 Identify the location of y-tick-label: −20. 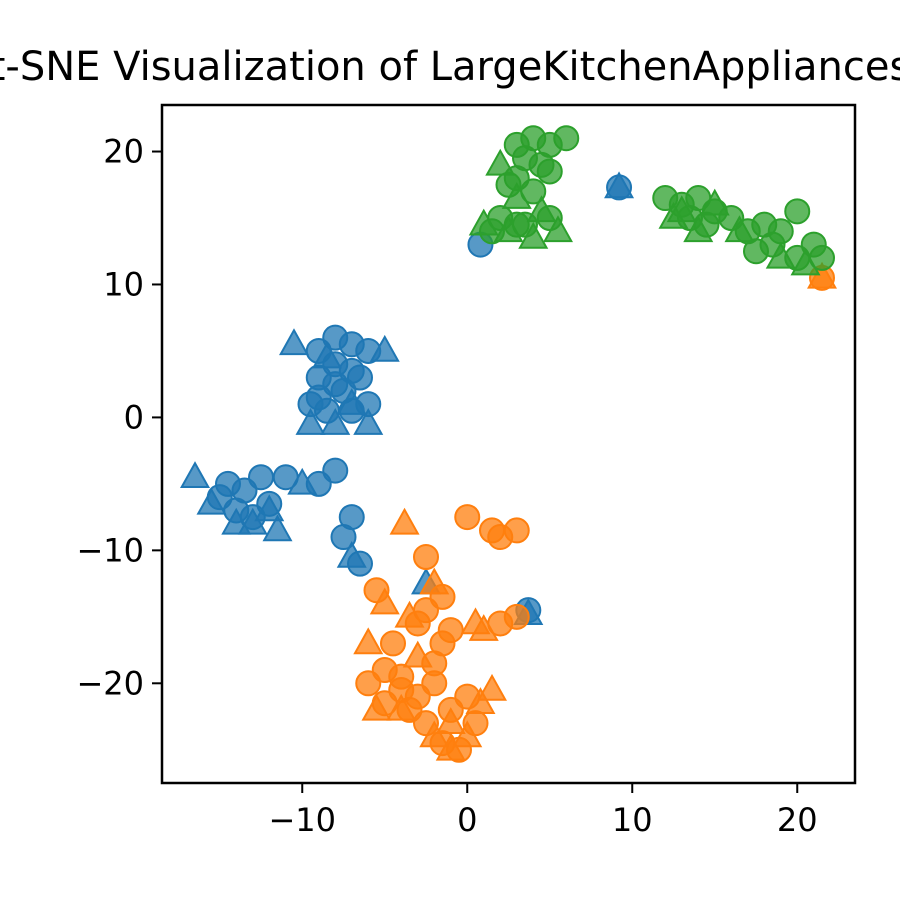
(110, 683).